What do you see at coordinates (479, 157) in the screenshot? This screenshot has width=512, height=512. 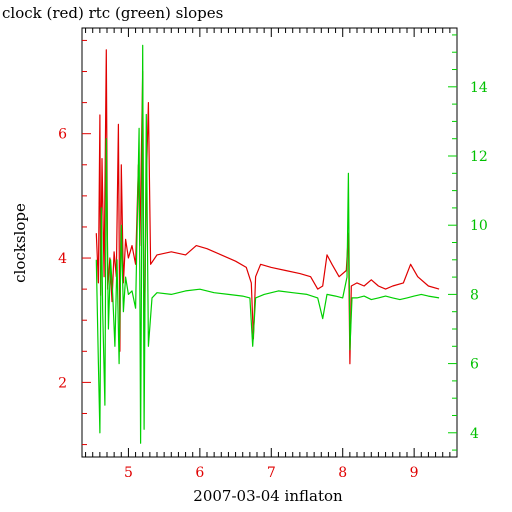 I see `y-right-tick-label: 12` at bounding box center [479, 157].